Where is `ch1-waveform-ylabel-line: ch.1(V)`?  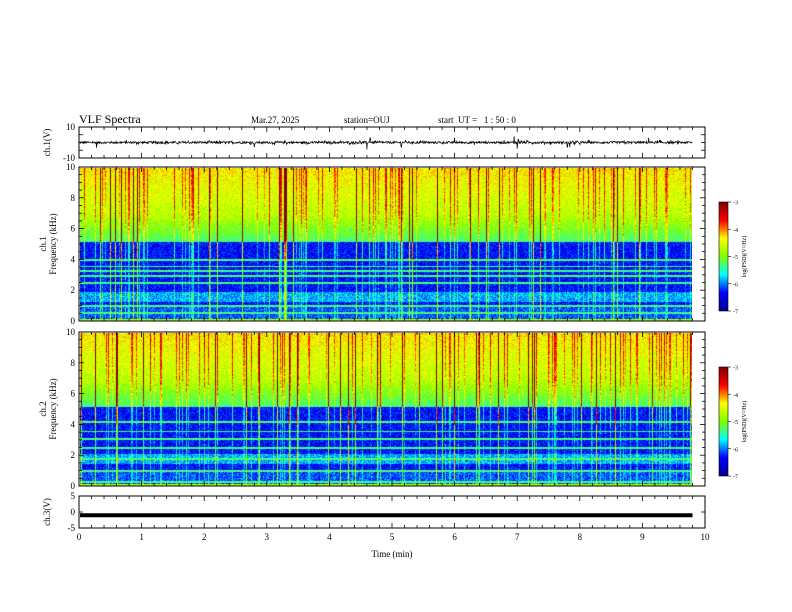 ch1-waveform-ylabel-line: ch.1(V) is located at coordinates (47, 143).